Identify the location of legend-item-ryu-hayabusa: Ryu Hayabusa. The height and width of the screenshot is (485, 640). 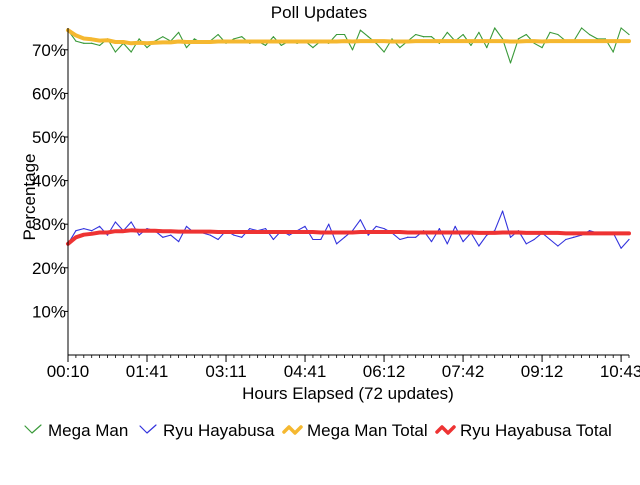
(207, 430).